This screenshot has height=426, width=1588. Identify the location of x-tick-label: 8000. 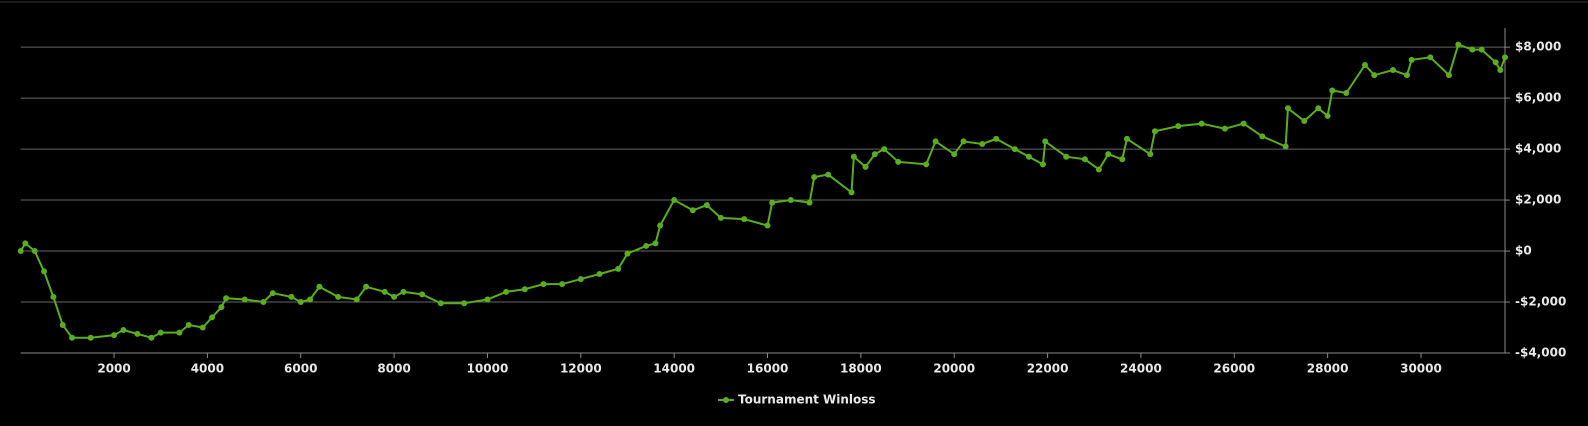
(393, 369).